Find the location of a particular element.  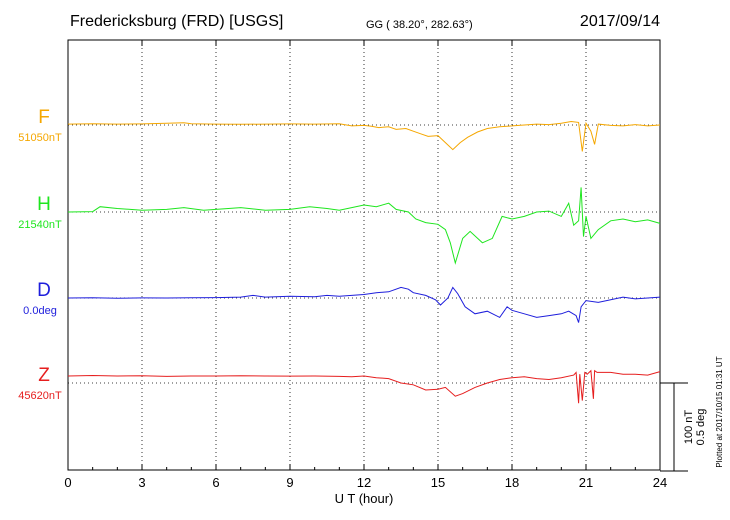

series-line-f is located at coordinates (364, 136).